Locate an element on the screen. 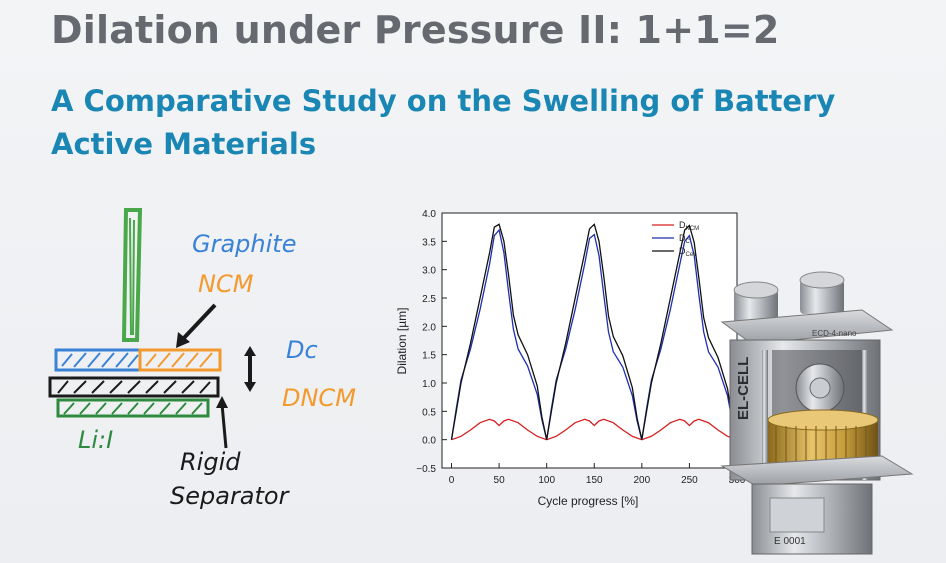 Image resolution: width=946 pixels, height=563 pixels. legend-label: DC is located at coordinates (685, 239).